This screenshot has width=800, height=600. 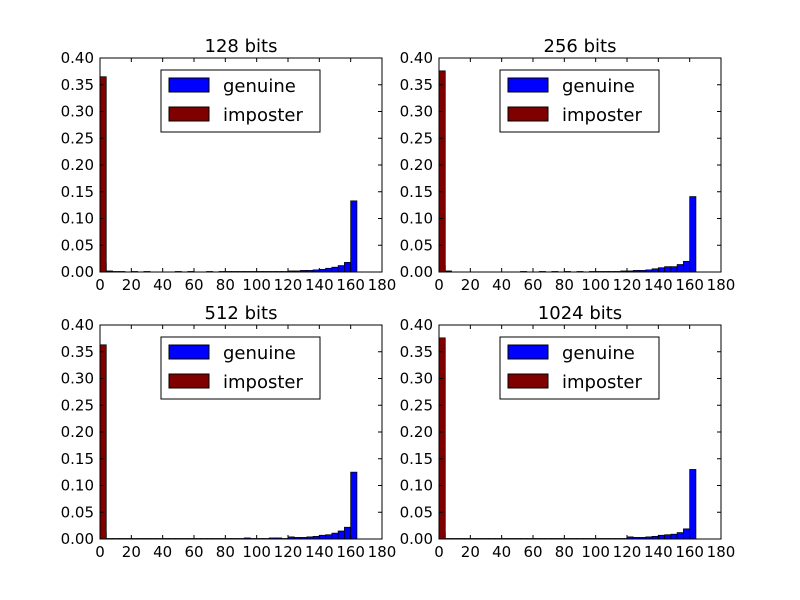 I want to click on chart-title: 256 bits, so click(x=580, y=46).